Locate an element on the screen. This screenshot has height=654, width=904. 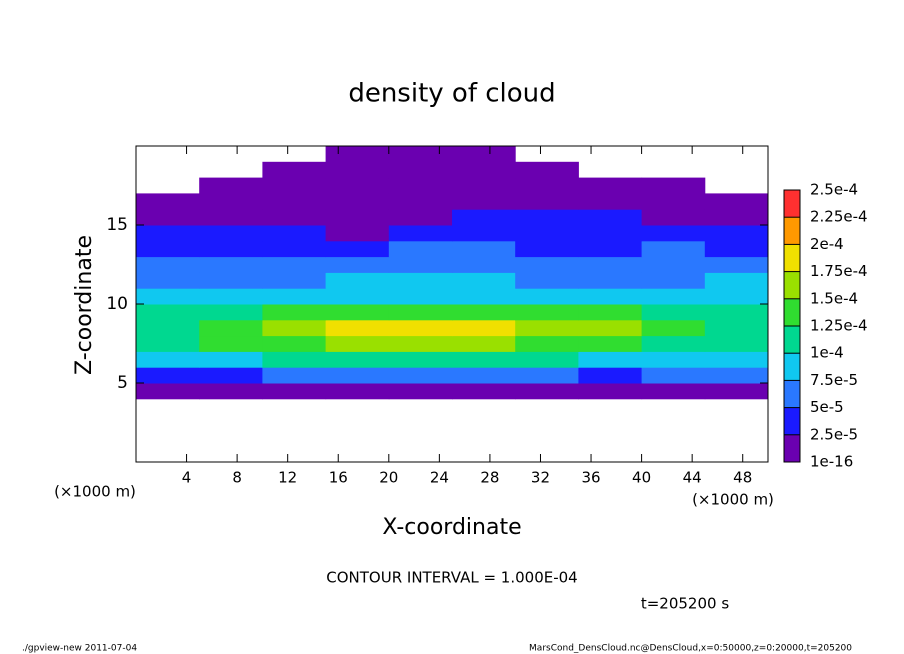
y-tick-label: 5 is located at coordinates (122, 383).